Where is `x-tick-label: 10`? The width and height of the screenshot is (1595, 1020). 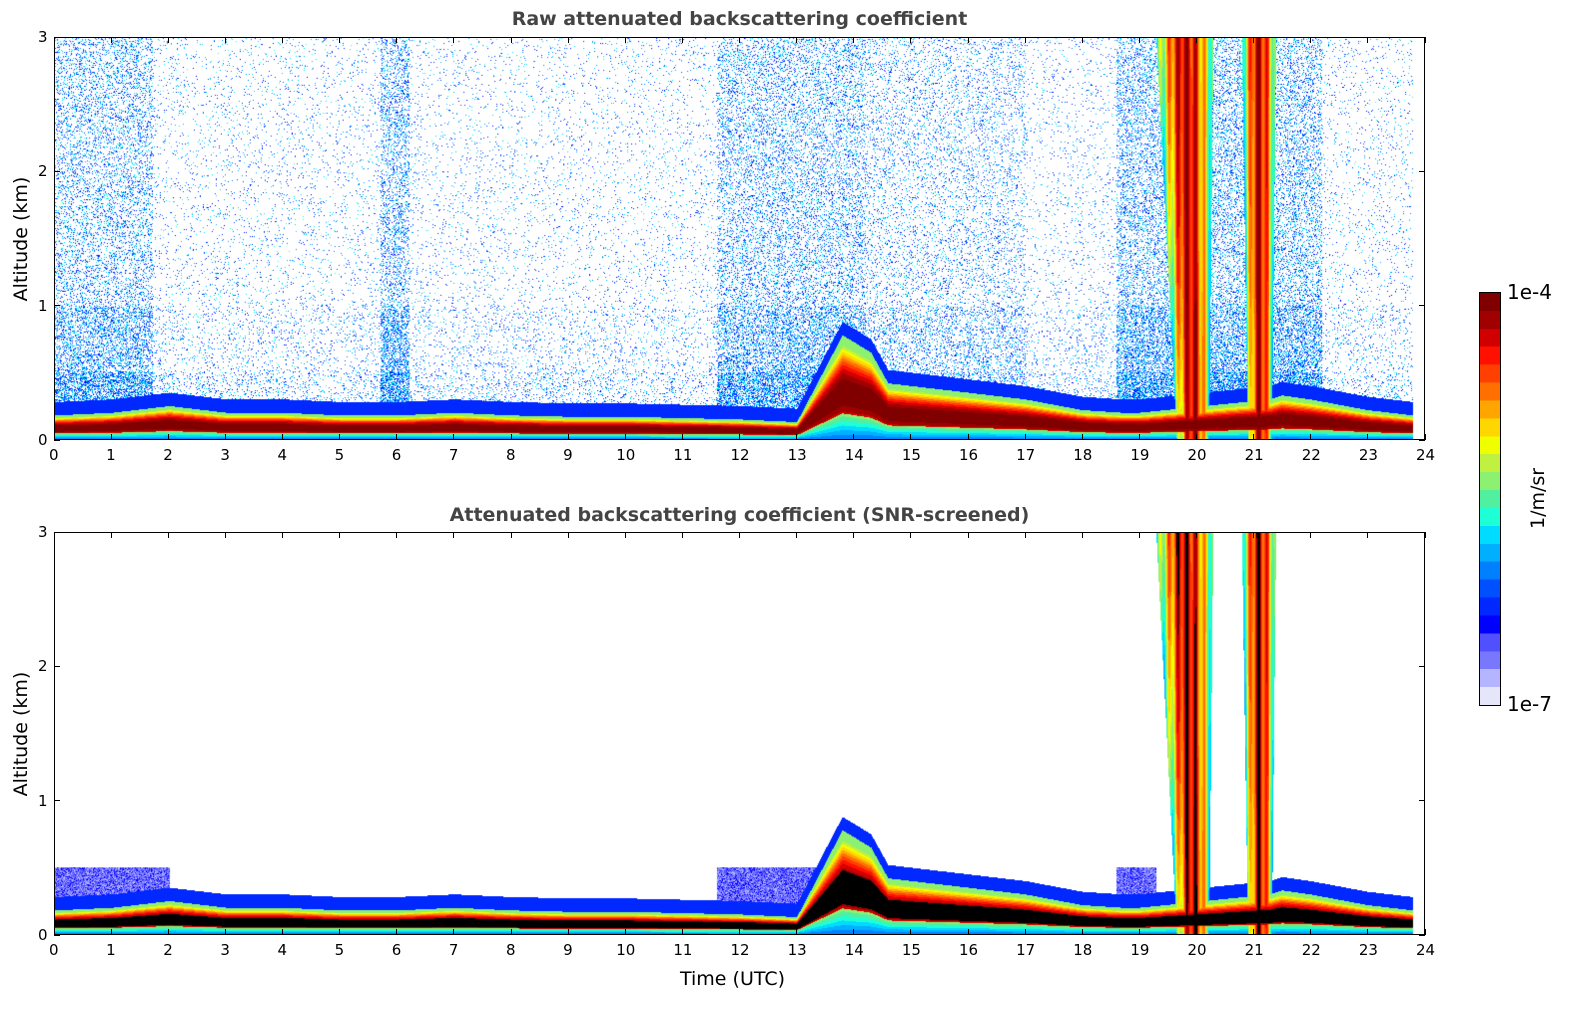 x-tick-label: 10 is located at coordinates (626, 455).